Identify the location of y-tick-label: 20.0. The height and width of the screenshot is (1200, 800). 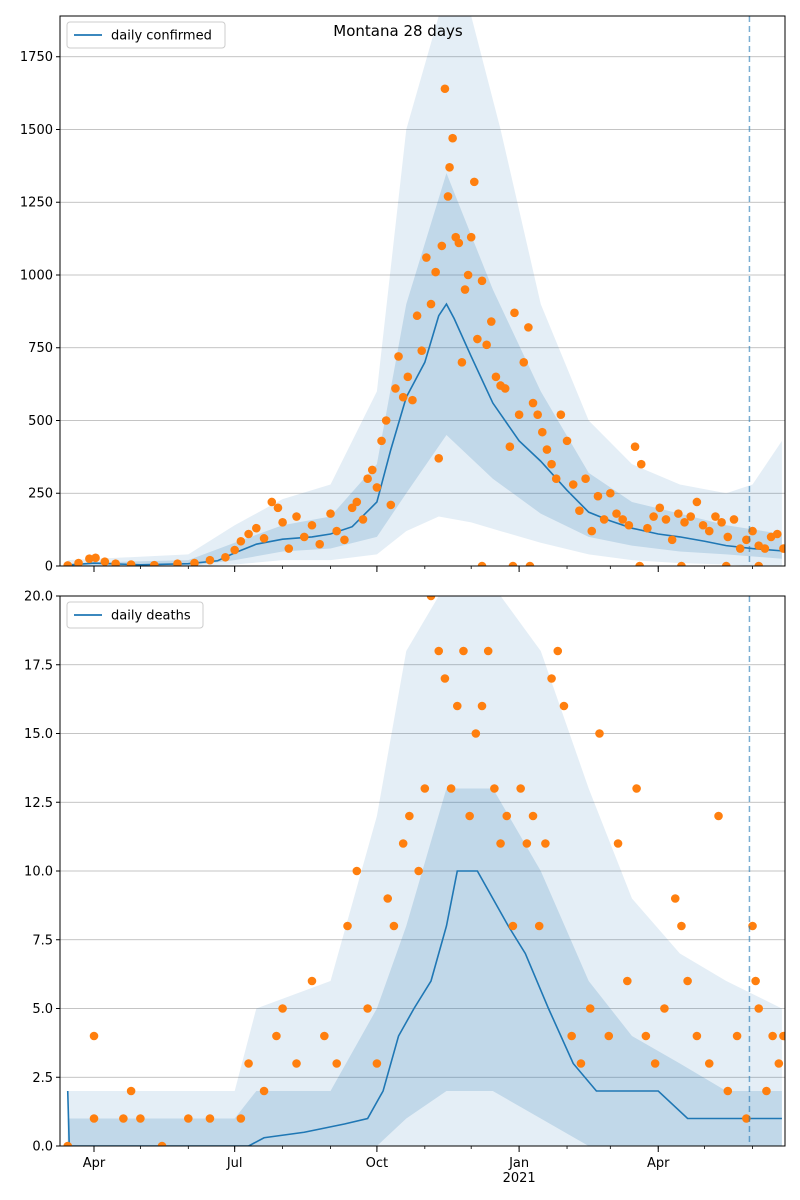
(38, 597).